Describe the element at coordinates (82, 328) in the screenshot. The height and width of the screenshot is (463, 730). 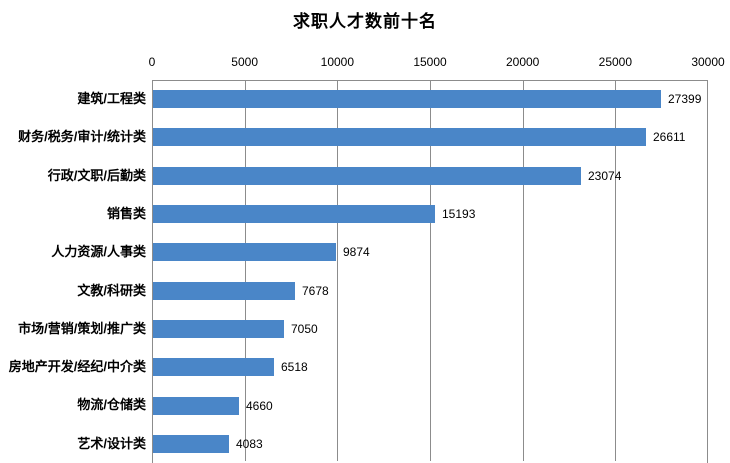
I see `category-label: 市场/营销/策划/推广类` at that location.